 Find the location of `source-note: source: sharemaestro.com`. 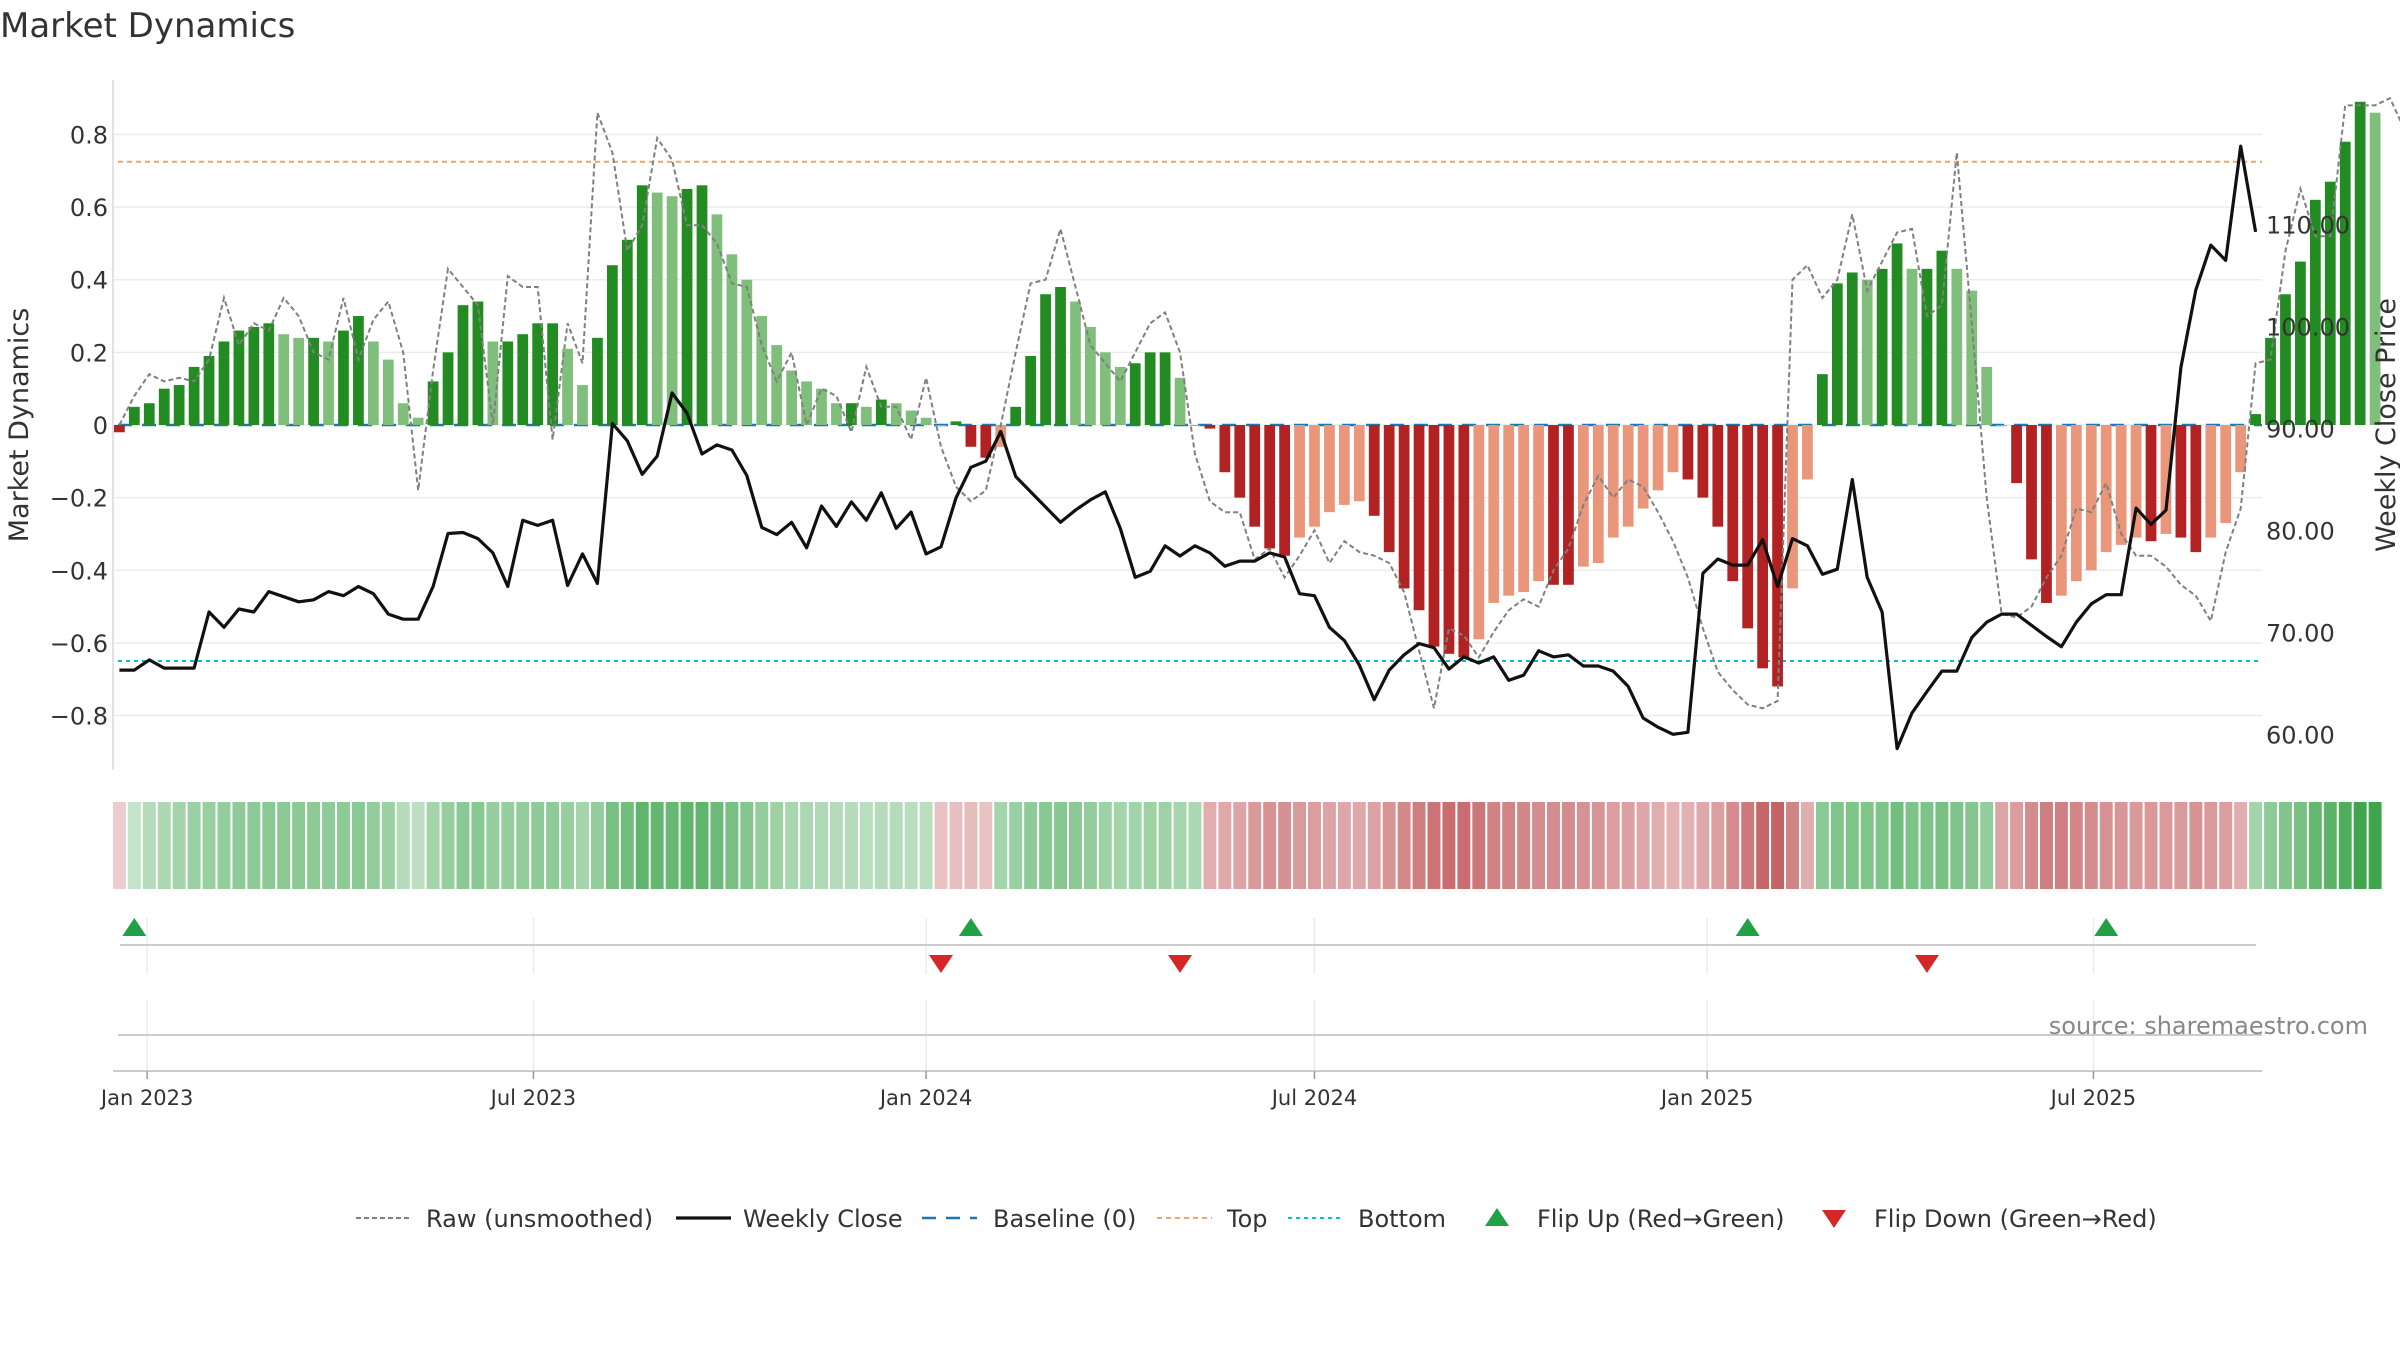

source-note: source: sharemaestro.com is located at coordinates (2208, 1026).